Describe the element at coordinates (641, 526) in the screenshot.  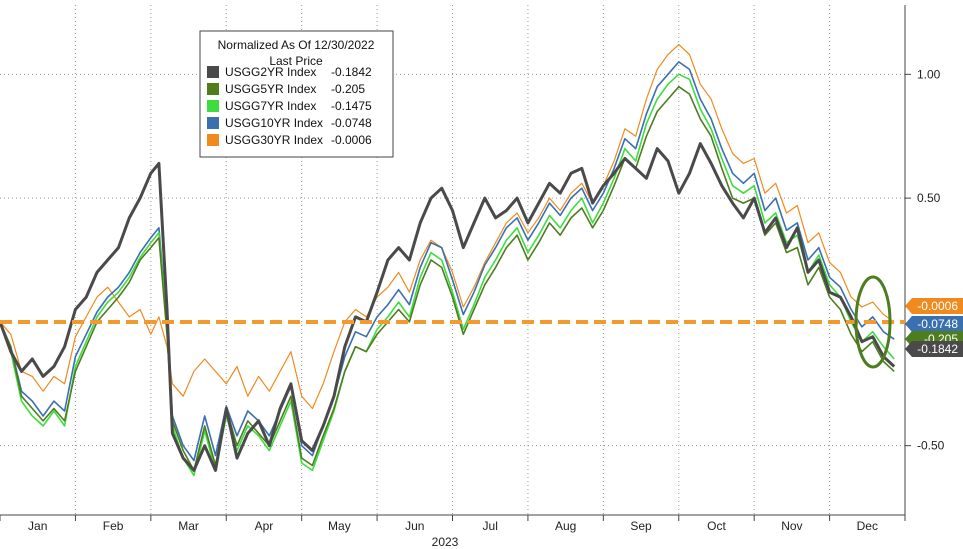
I see `x-tick-label: Sep` at that location.